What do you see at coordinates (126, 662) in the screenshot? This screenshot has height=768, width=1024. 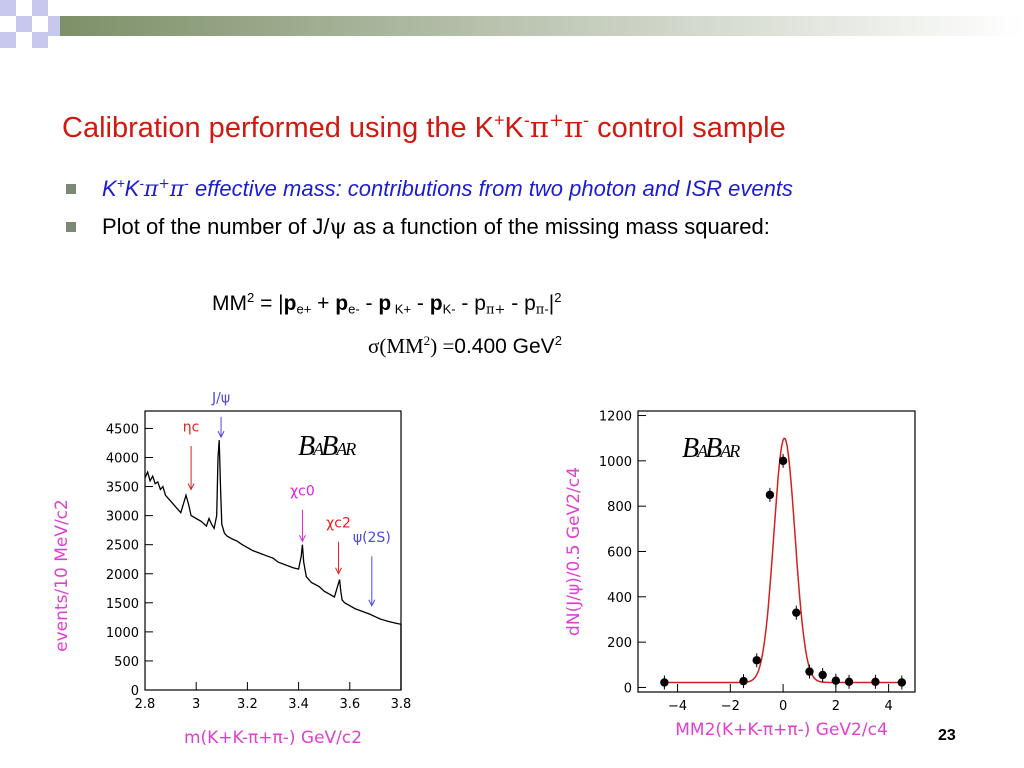 I see `y-tick-label: 500` at bounding box center [126, 662].